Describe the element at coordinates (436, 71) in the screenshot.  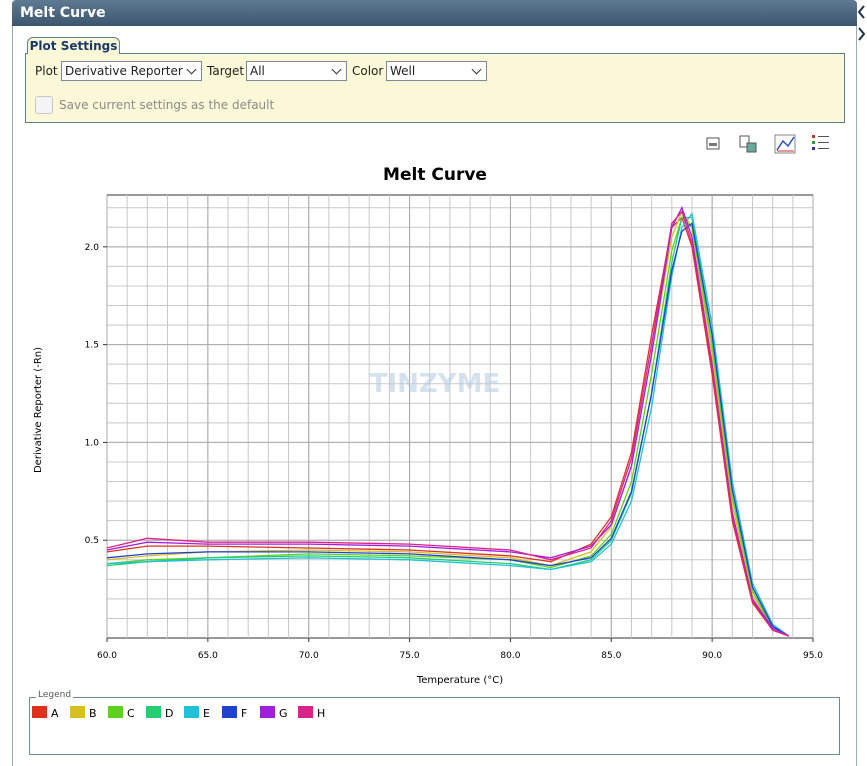
I see `color-dropdown: Well` at that location.